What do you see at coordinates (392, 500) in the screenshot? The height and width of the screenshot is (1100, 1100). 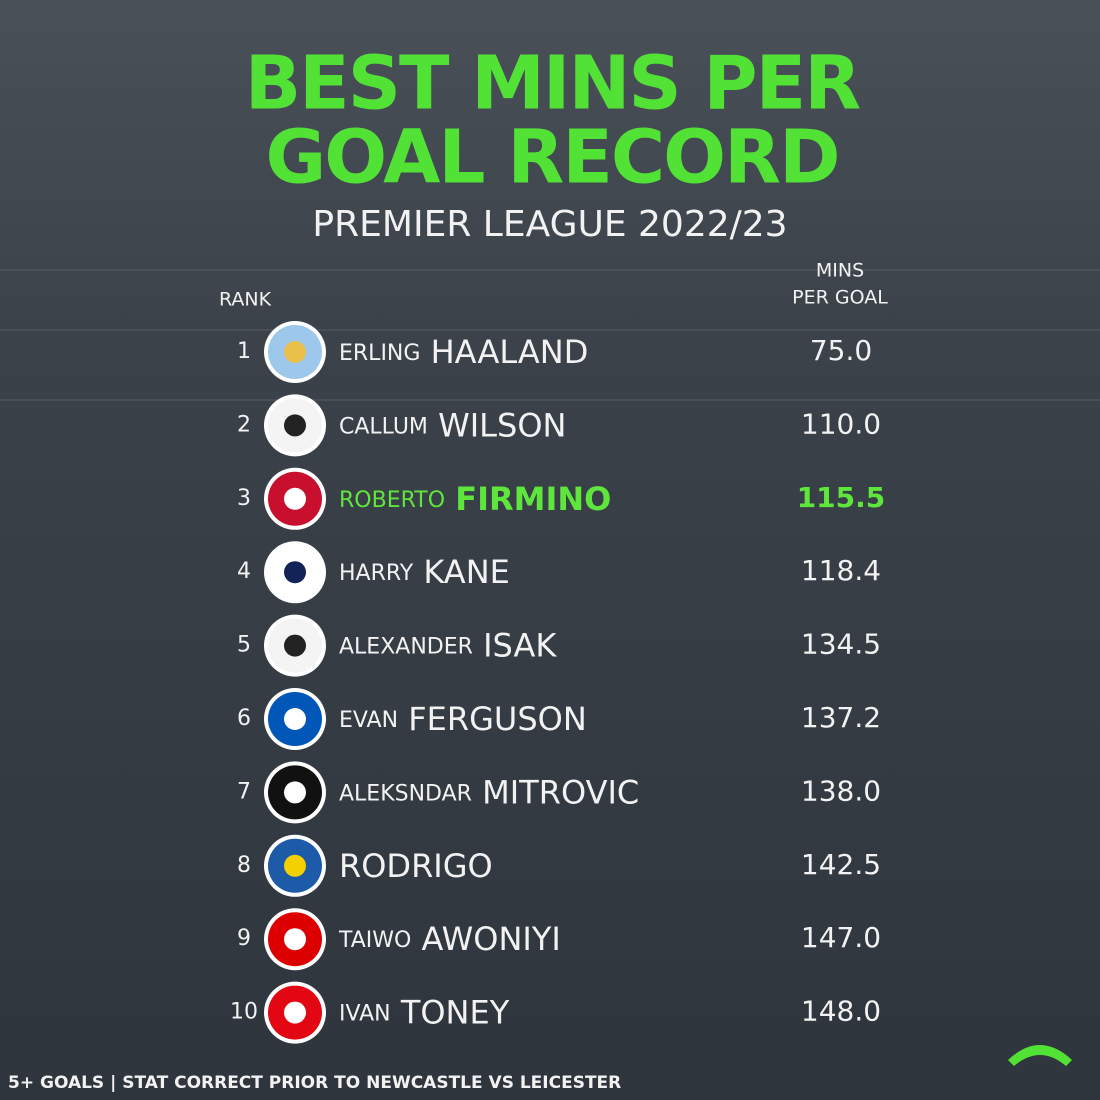 I see `first-name: ROBERTO` at bounding box center [392, 500].